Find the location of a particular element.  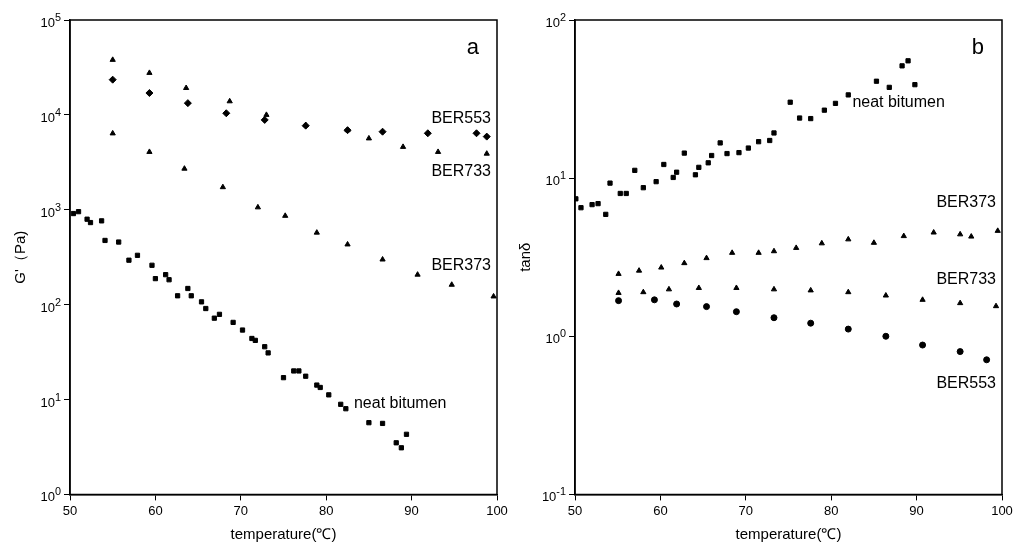

y-tick-label: 10$^{3}$ is located at coordinates (50, 210).